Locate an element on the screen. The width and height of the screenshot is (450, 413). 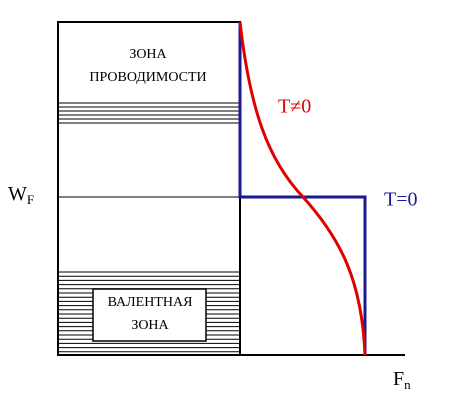
valence-label-box is located at coordinates (149, 315).